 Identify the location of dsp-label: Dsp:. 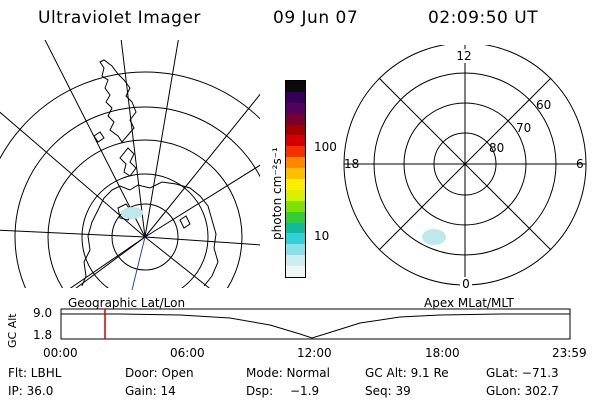
(260, 391).